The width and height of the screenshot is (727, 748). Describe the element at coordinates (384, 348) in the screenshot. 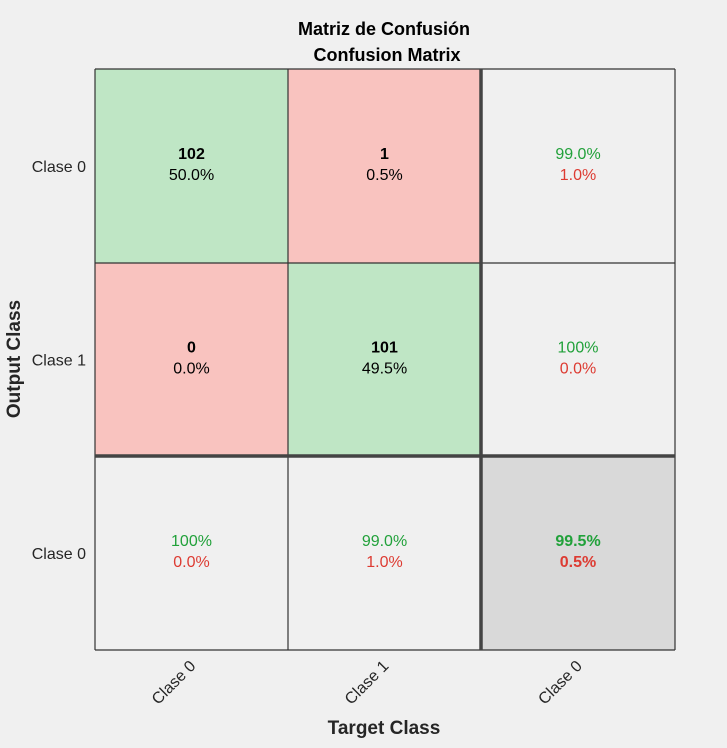

I see `cell-count: 101` at that location.